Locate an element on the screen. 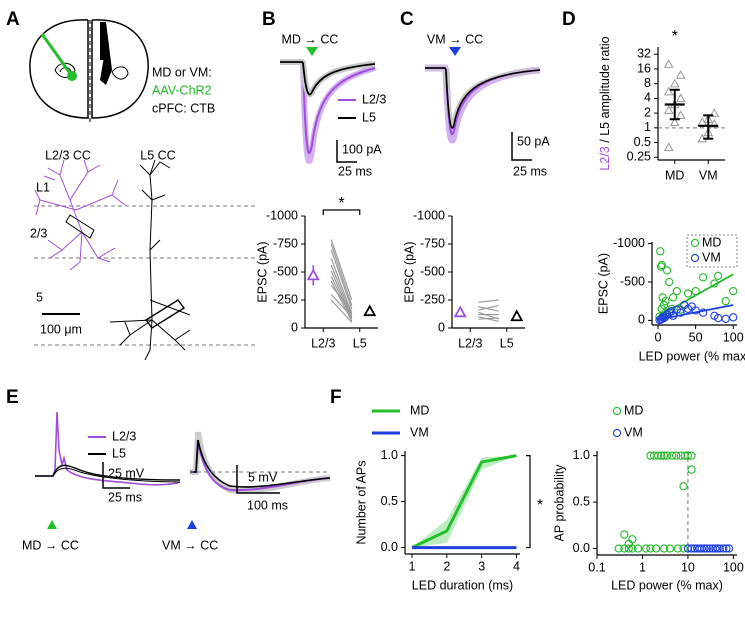 The width and height of the screenshot is (745, 620). label: MD or VM: is located at coordinates (182, 72).